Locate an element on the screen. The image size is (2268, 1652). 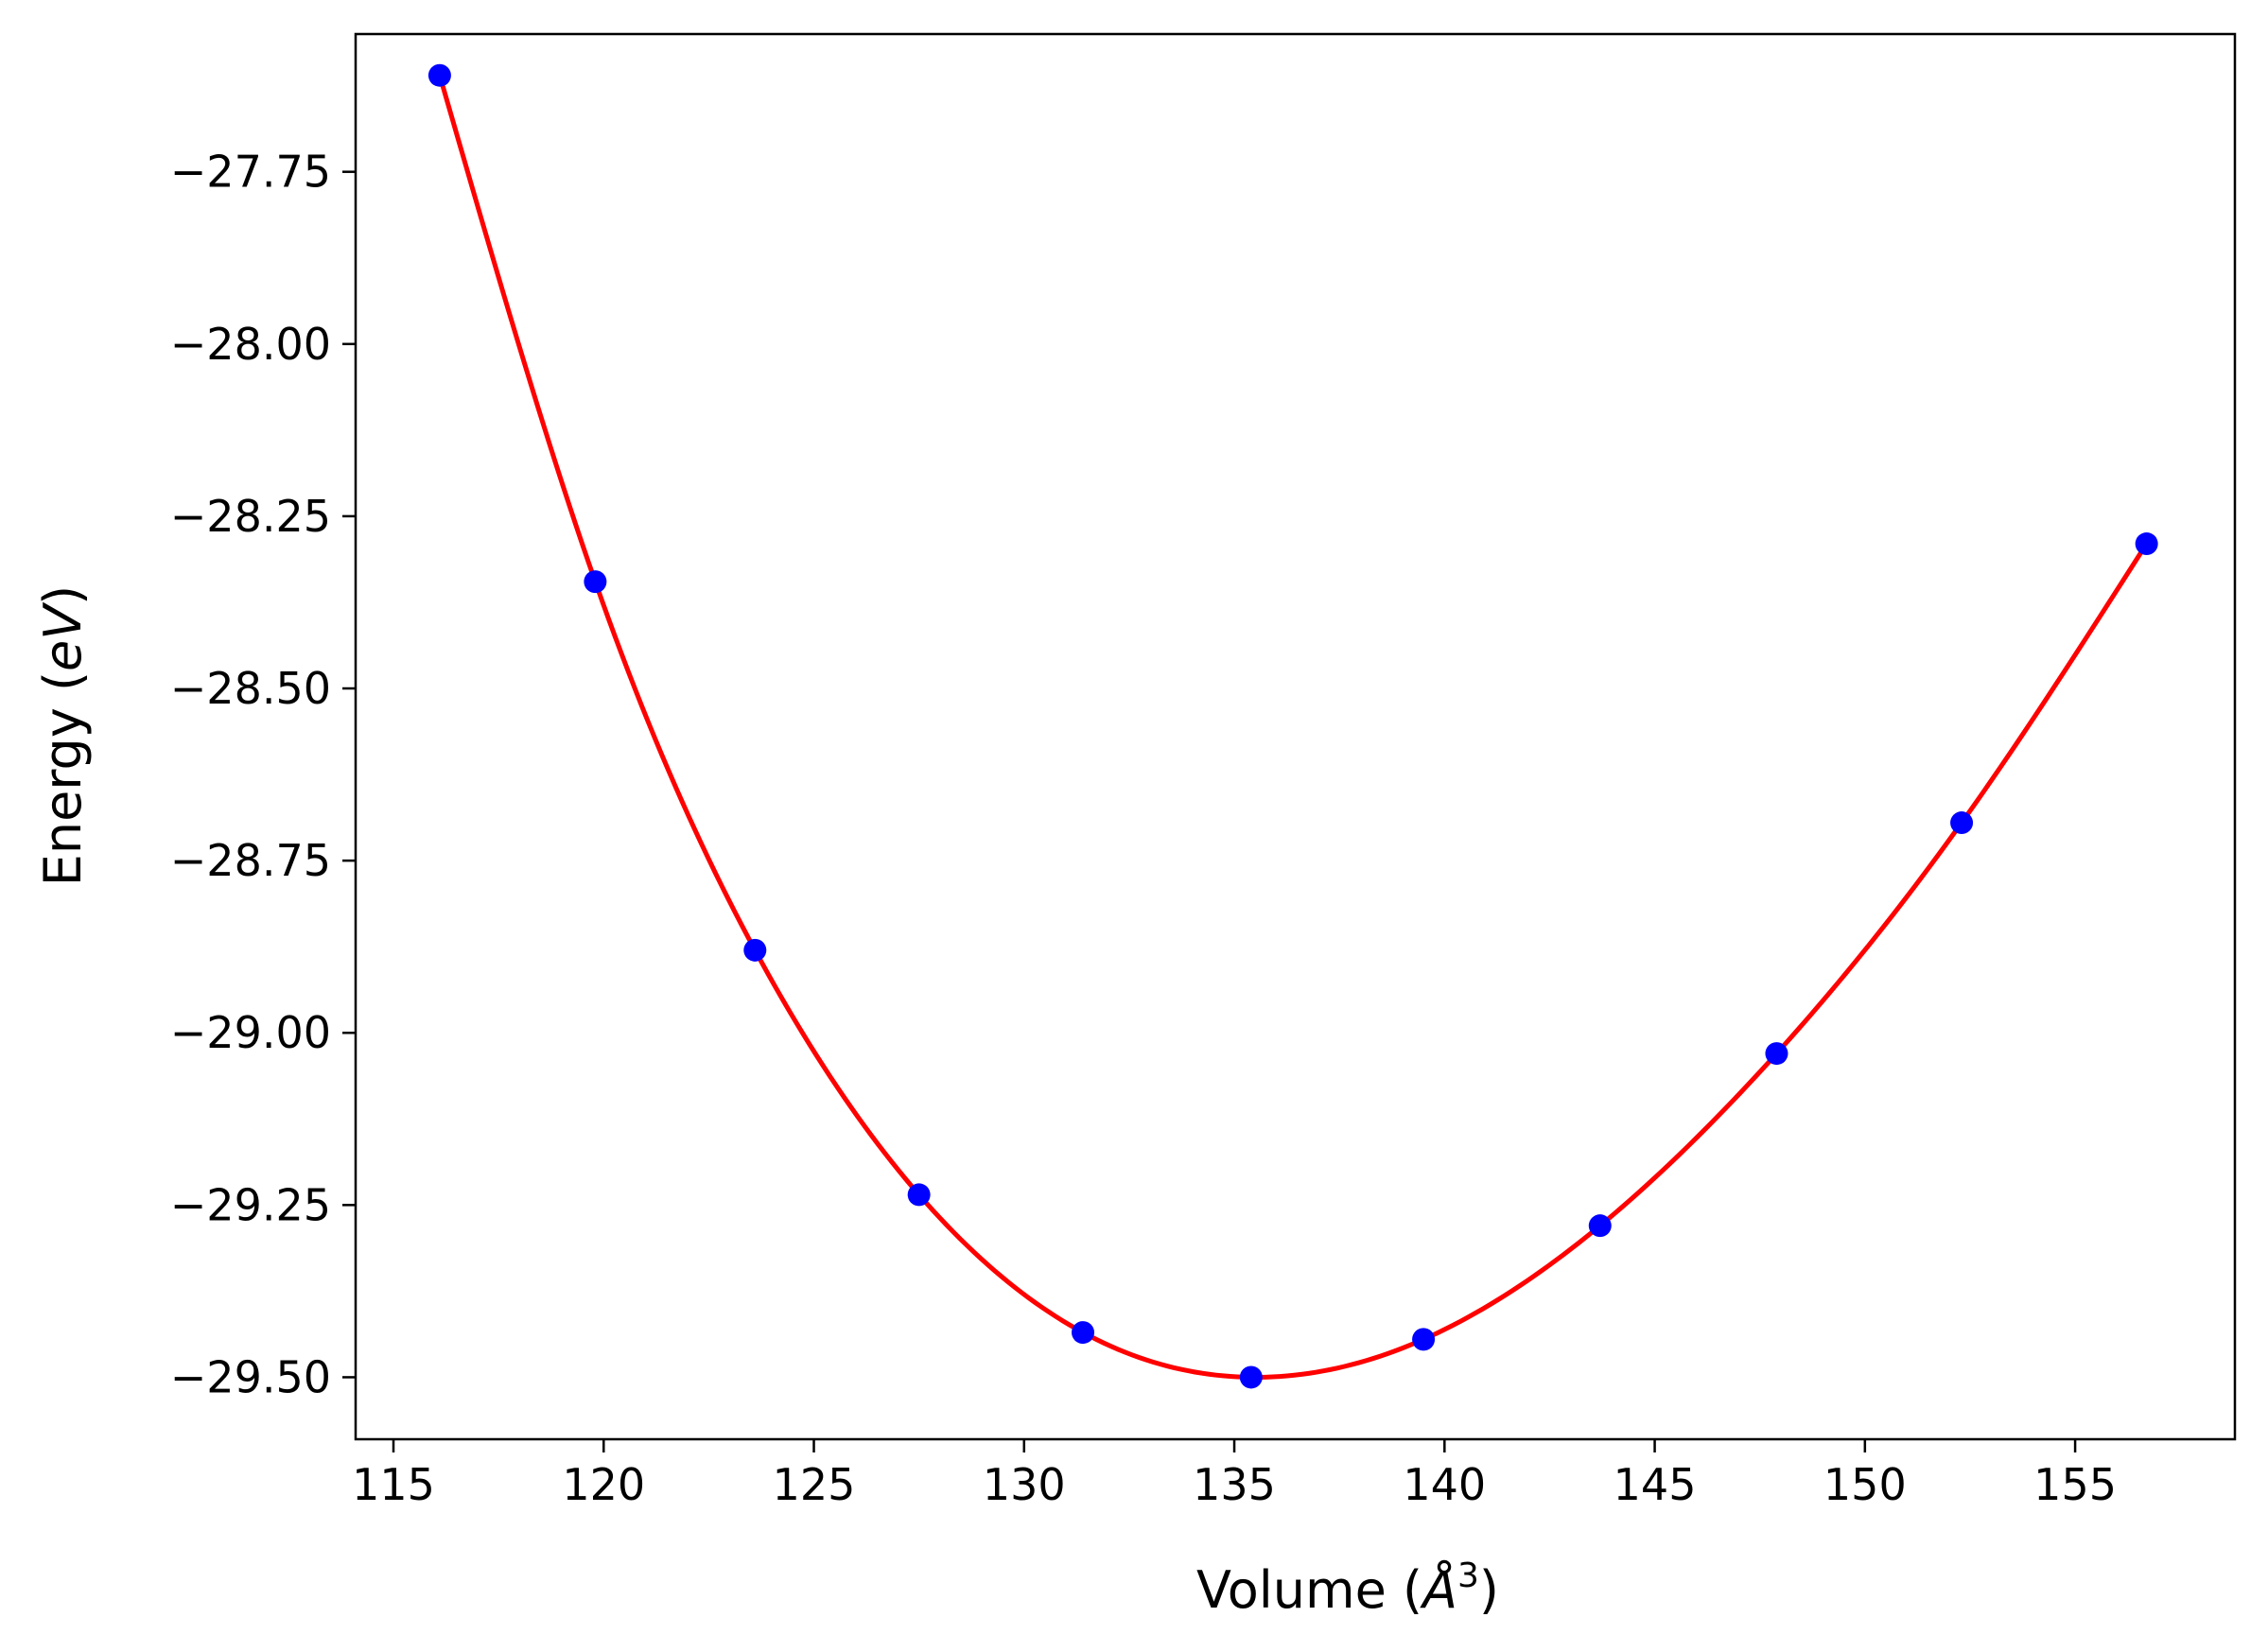
y-axis-label: Energy (eV) is located at coordinates (63, 736).